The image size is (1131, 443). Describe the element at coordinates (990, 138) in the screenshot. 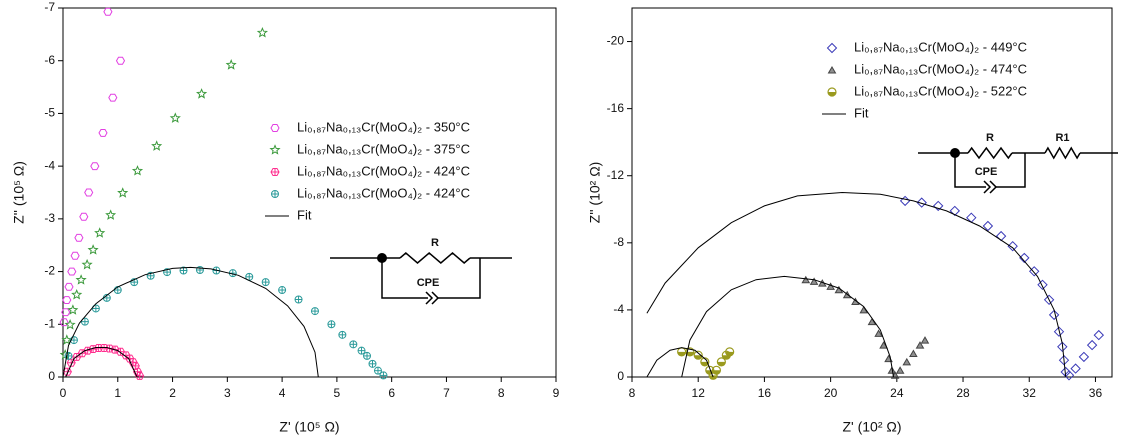

I see `circuit-label: R` at that location.